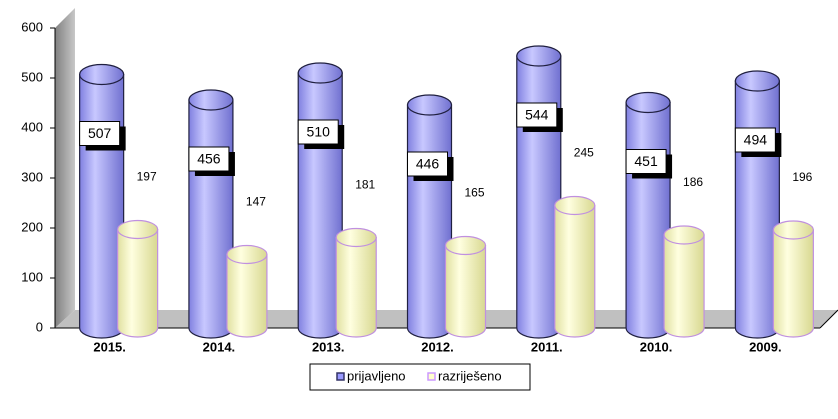 This screenshot has height=419, width=838. I want to click on data-label: 197, so click(147, 177).